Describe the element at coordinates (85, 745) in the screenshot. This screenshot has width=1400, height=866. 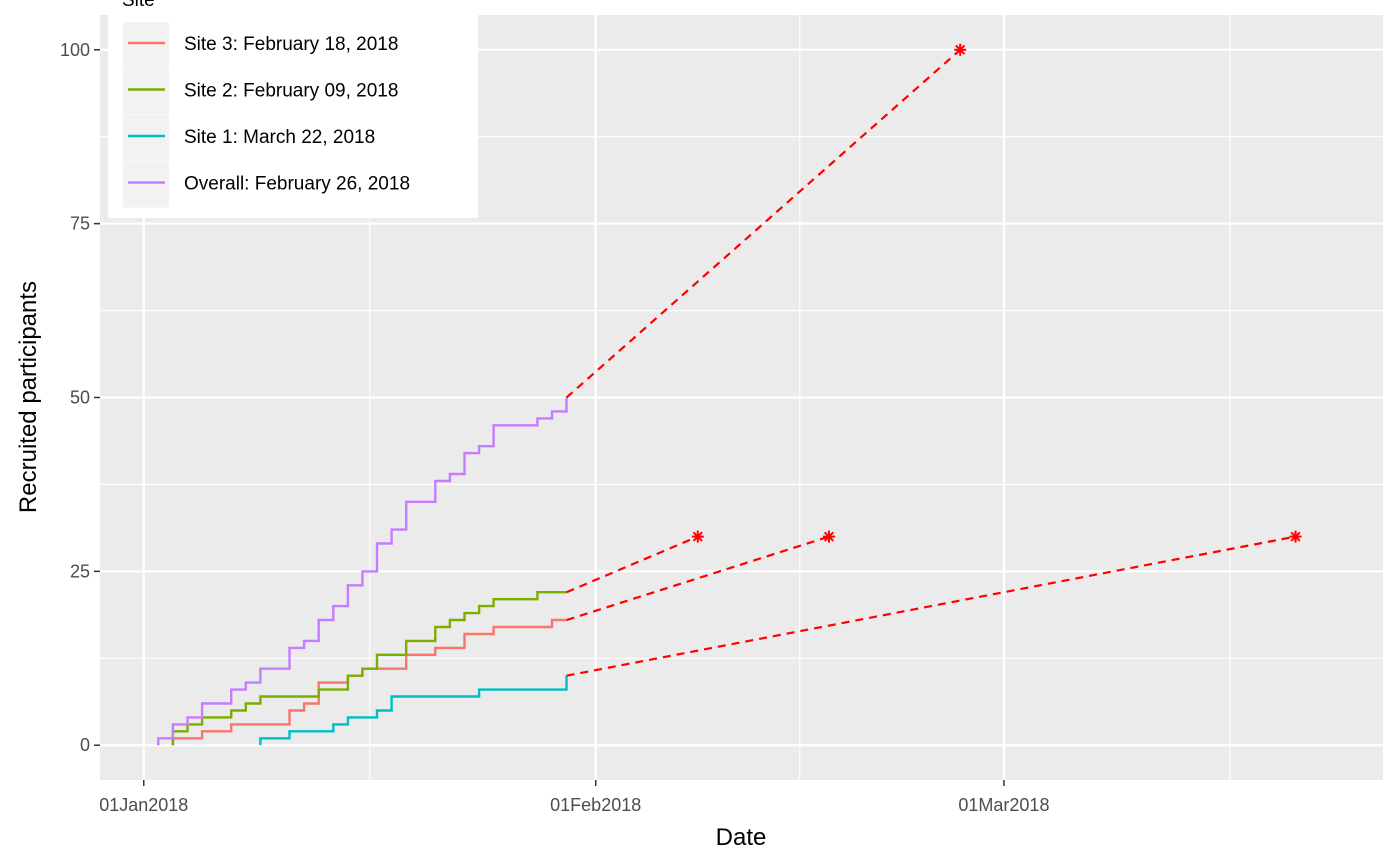
I see `y-tick-label: 0` at that location.